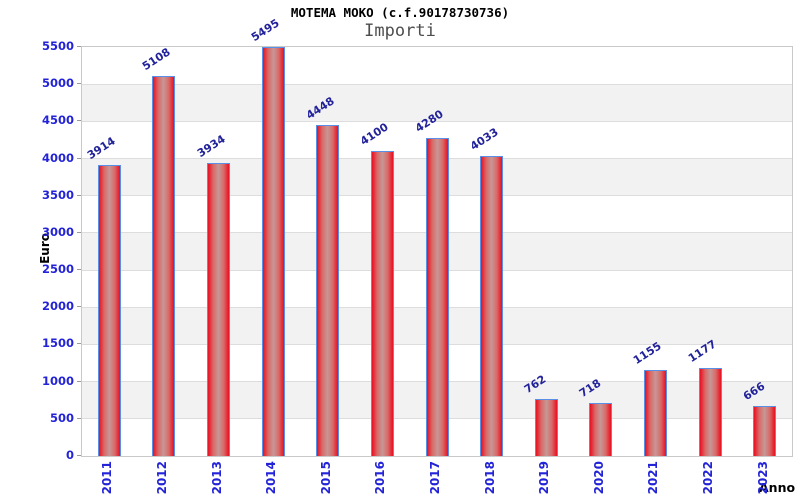 The height and width of the screenshot is (500, 800). What do you see at coordinates (69, 455) in the screenshot?
I see `y-tick-label: 0` at bounding box center [69, 455].